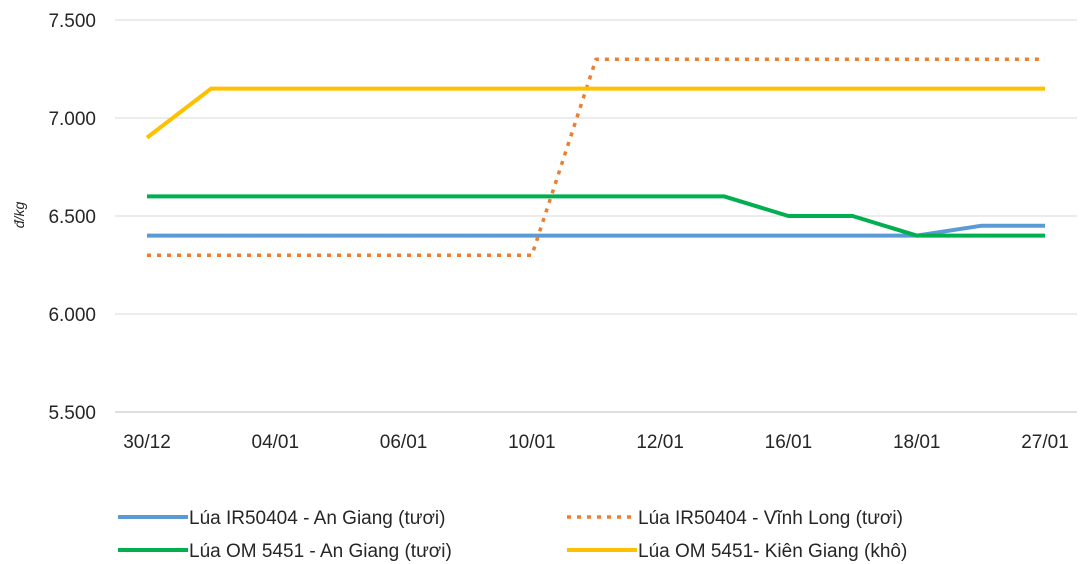 The height and width of the screenshot is (564, 1081). I want to click on x-tick-label: 30/12, so click(147, 442).